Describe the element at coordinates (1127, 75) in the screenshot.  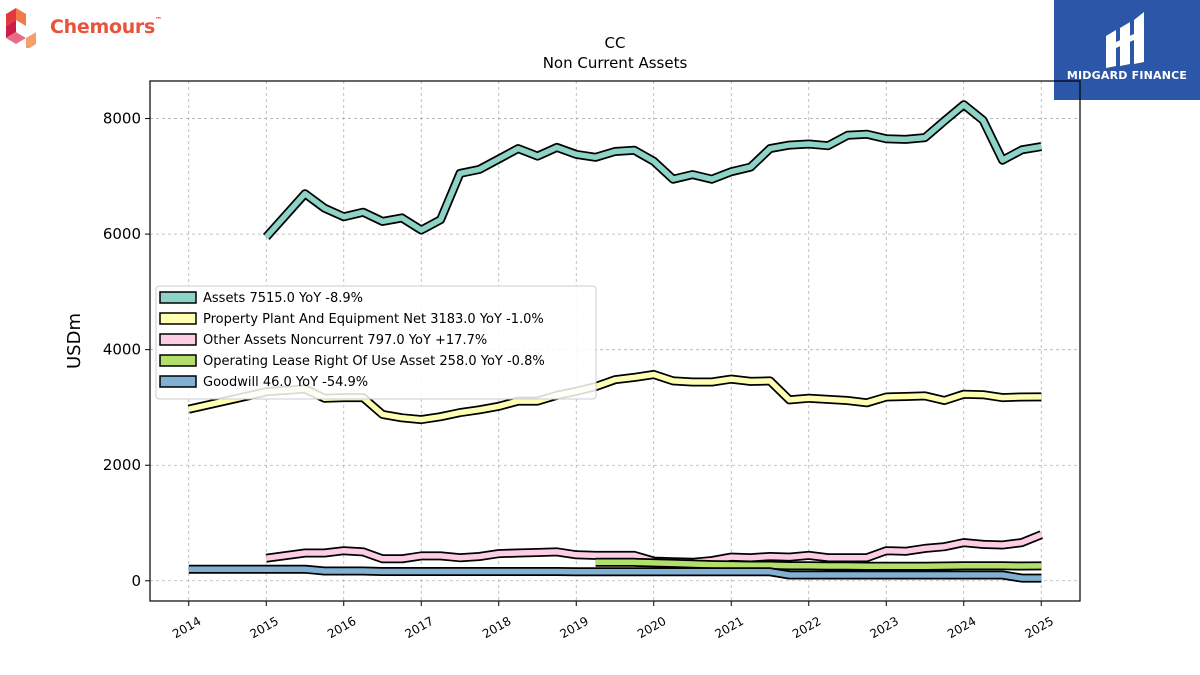
I see `publisher-name: MIDGARD FINANCE` at that location.